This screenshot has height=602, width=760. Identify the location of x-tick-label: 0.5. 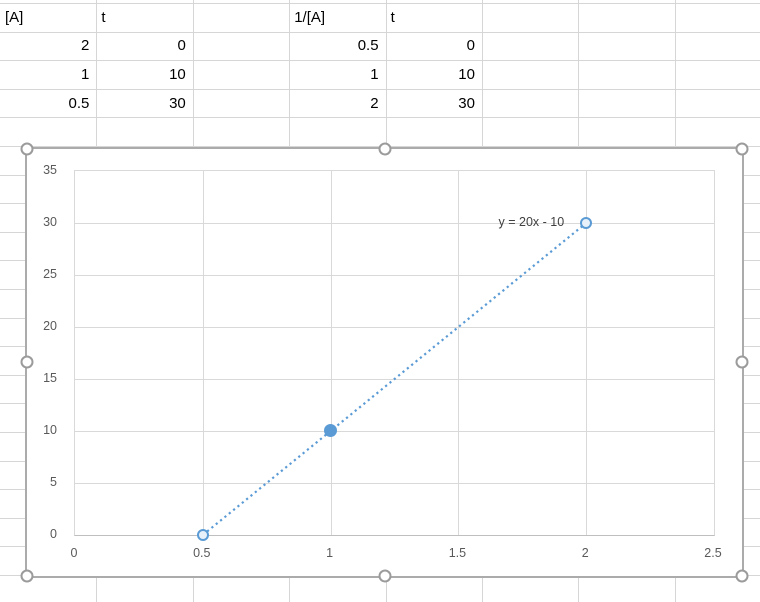
(202, 552).